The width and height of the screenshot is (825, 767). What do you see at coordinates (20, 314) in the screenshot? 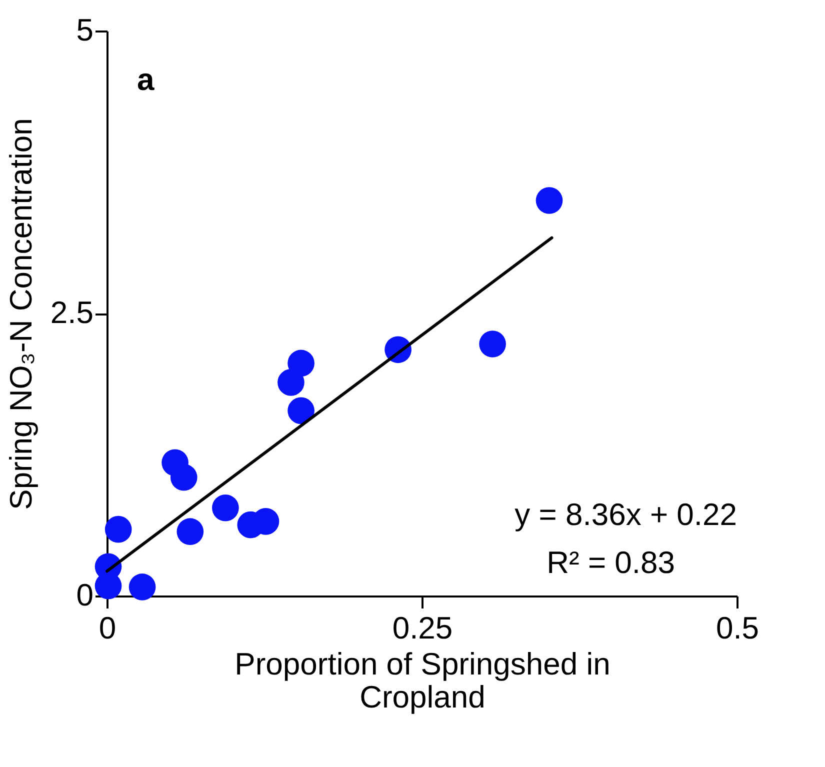
I see `y-axis-title: Spring NO₃-N Concentration` at bounding box center [20, 314].